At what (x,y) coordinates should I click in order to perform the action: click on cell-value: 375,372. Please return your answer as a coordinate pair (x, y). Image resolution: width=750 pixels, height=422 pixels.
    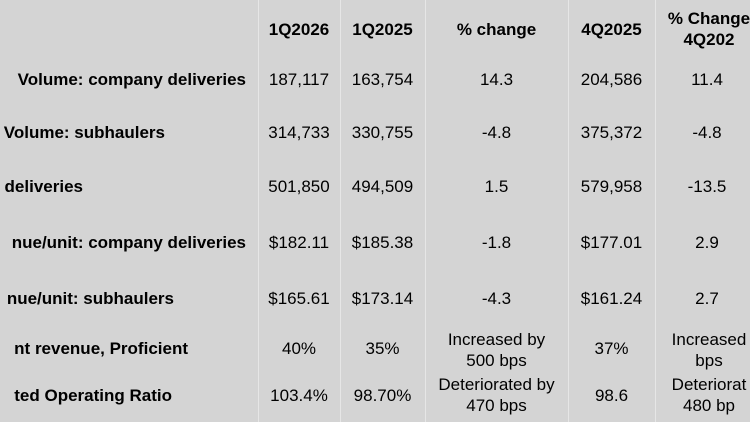
    Looking at the image, I should click on (611, 132).